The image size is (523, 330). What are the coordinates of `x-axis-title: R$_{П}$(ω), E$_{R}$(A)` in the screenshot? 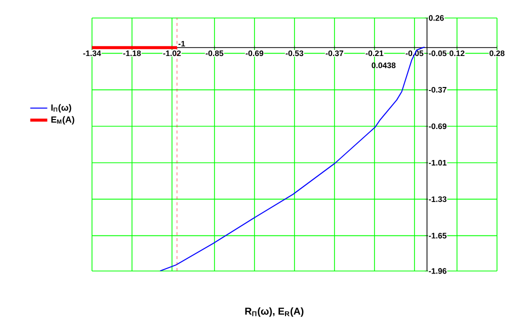 It's located at (274, 312).